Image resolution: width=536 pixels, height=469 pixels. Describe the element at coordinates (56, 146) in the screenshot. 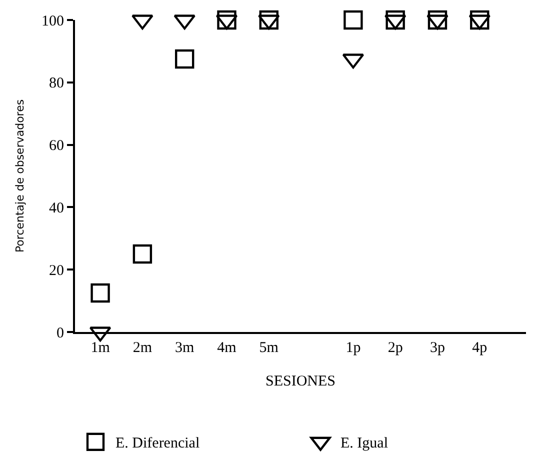

I see `y-tick-label: 60` at that location.